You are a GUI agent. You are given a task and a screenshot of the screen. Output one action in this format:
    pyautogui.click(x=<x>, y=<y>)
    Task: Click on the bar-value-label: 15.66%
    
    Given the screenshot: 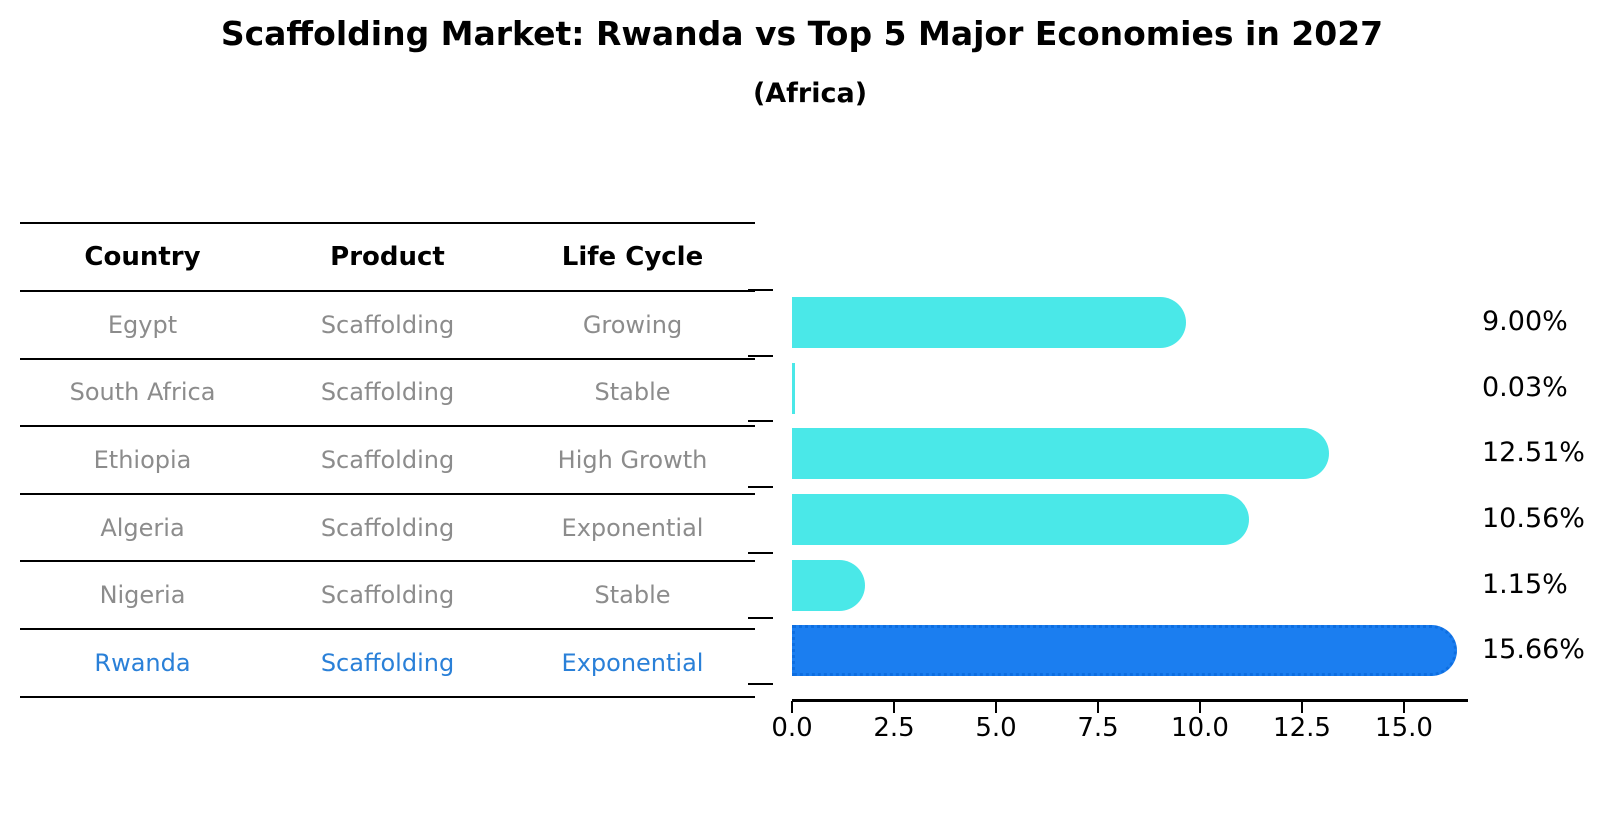 What is the action you would take?
    pyautogui.click(x=1533, y=650)
    